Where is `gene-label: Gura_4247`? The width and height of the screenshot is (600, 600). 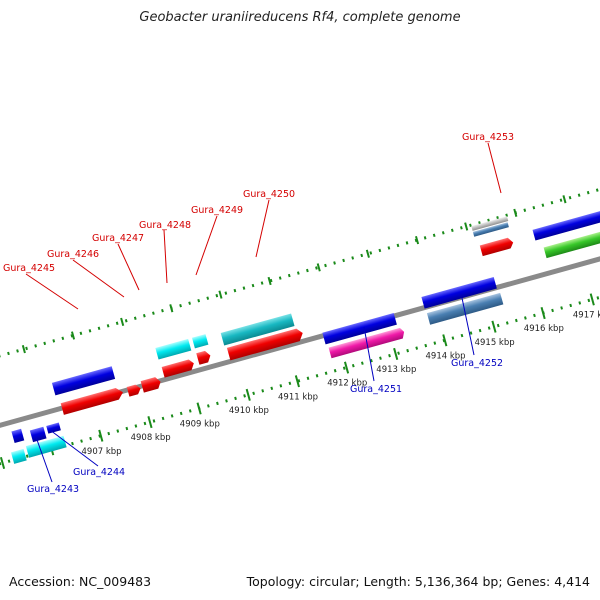
gene-label: Gura_4247 is located at coordinates (118, 238).